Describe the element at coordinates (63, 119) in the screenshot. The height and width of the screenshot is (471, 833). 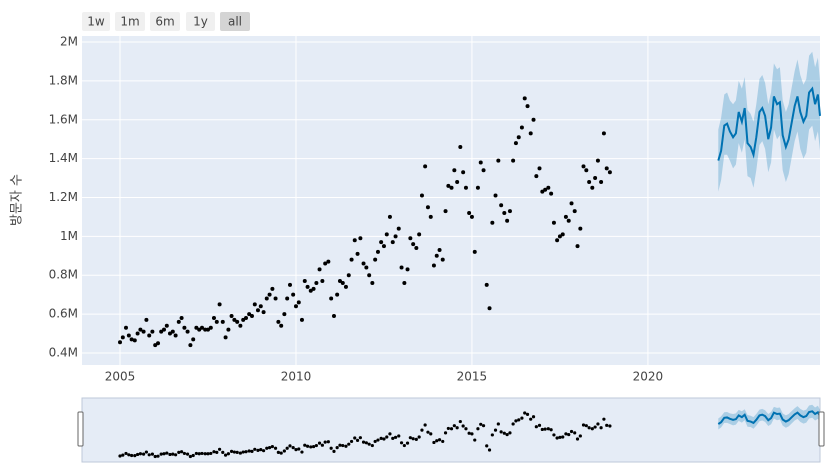
I see `y-tick-label: 1.6M` at that location.